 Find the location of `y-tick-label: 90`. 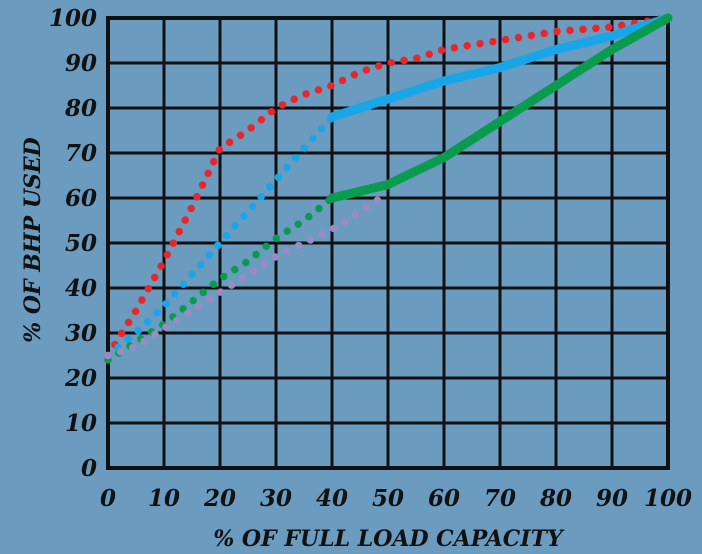

y-tick-label: 90 is located at coordinates (81, 63).